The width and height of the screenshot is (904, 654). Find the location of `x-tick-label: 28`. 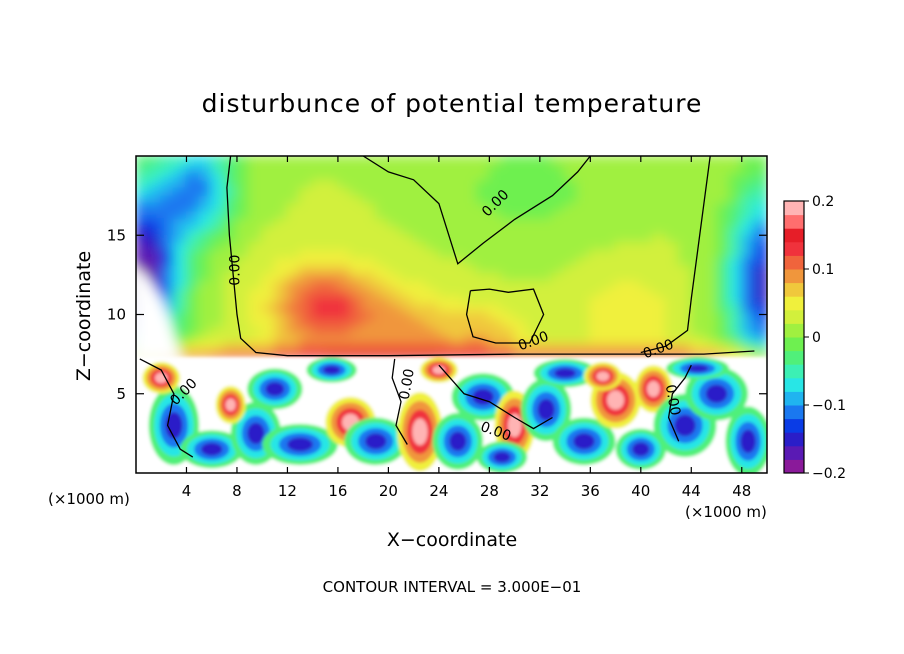

x-tick-label: 28 is located at coordinates (489, 491).